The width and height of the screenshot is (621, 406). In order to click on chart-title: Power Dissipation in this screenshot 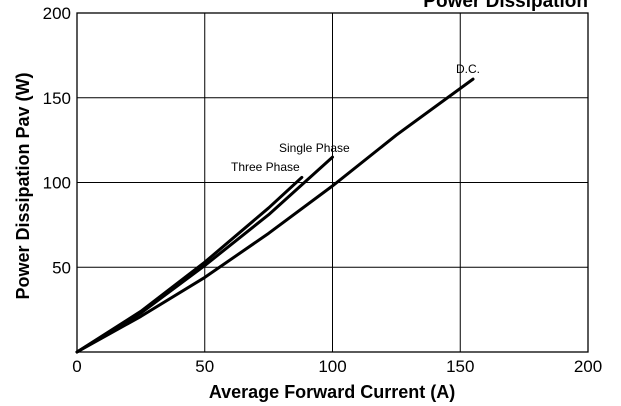, I will do `click(505, 6)`.